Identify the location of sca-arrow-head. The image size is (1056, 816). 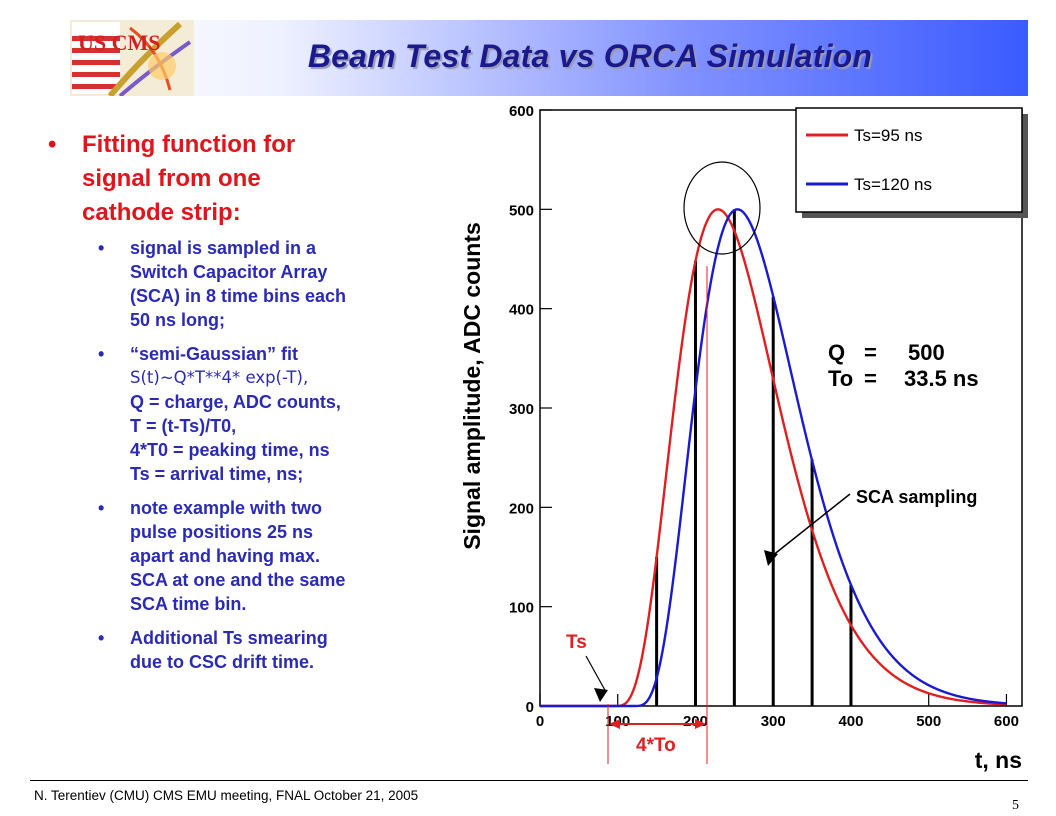
(771, 558).